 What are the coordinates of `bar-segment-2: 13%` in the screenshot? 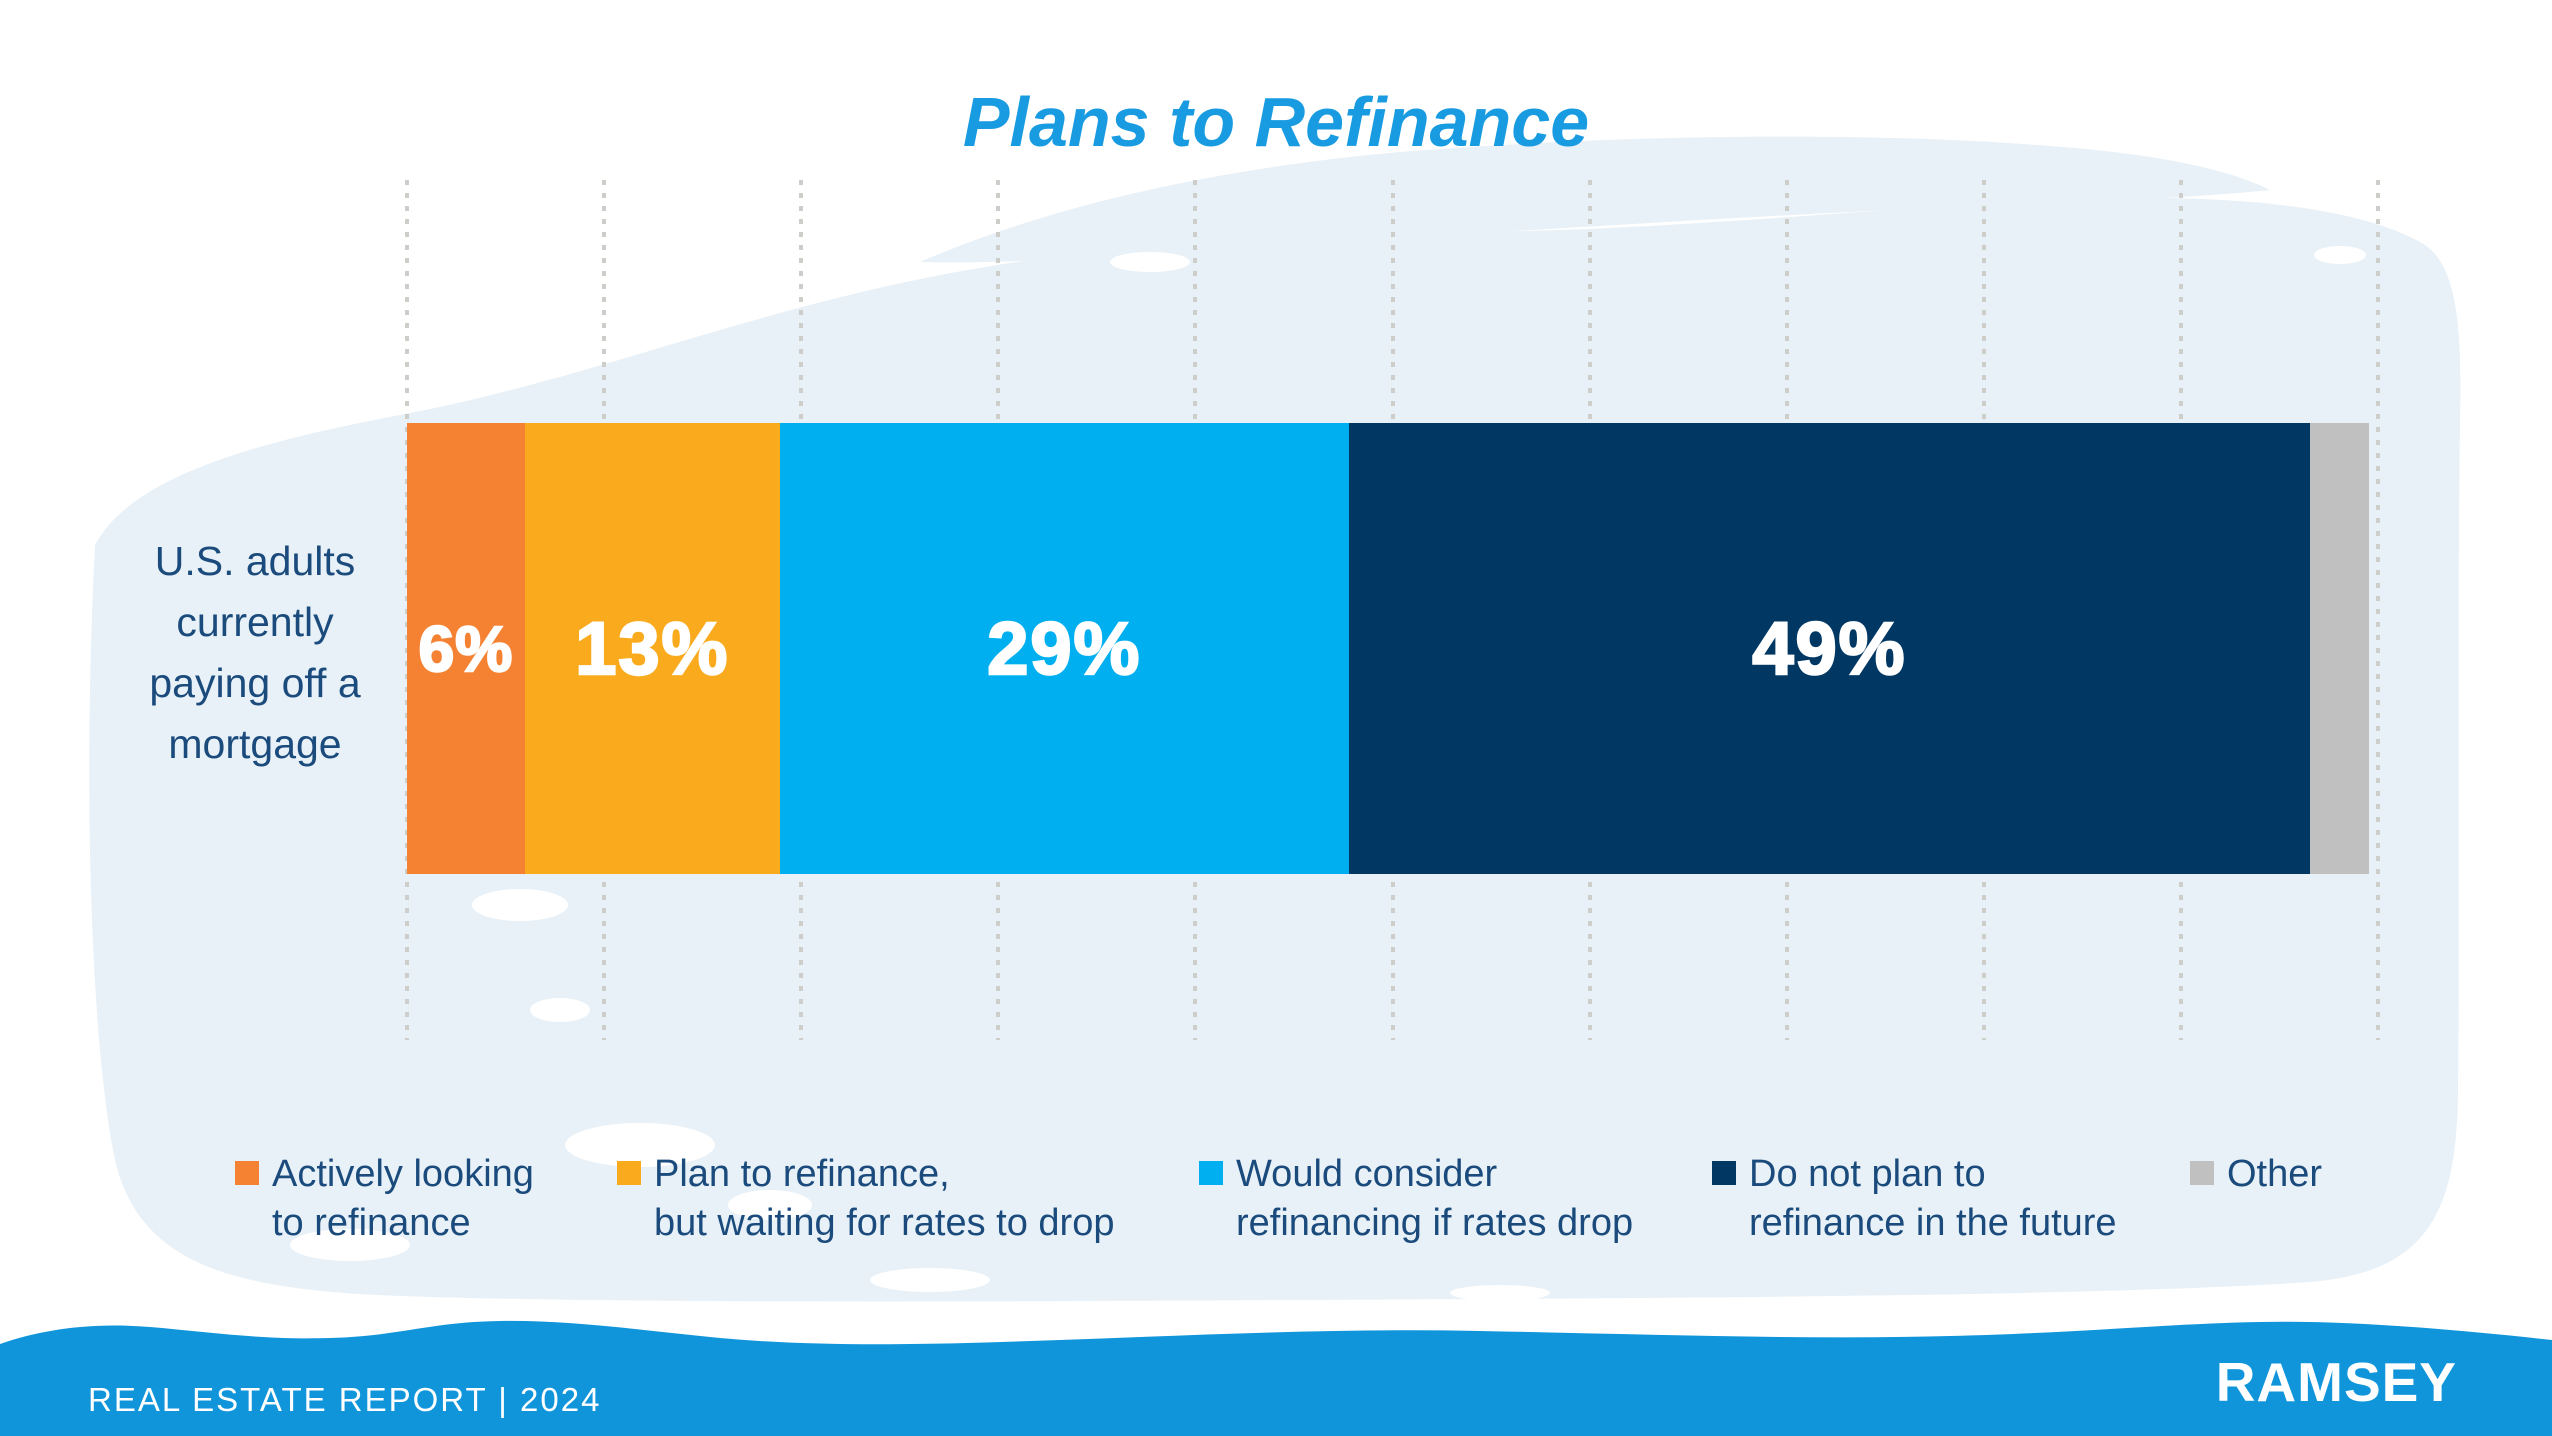 It's located at (652, 648).